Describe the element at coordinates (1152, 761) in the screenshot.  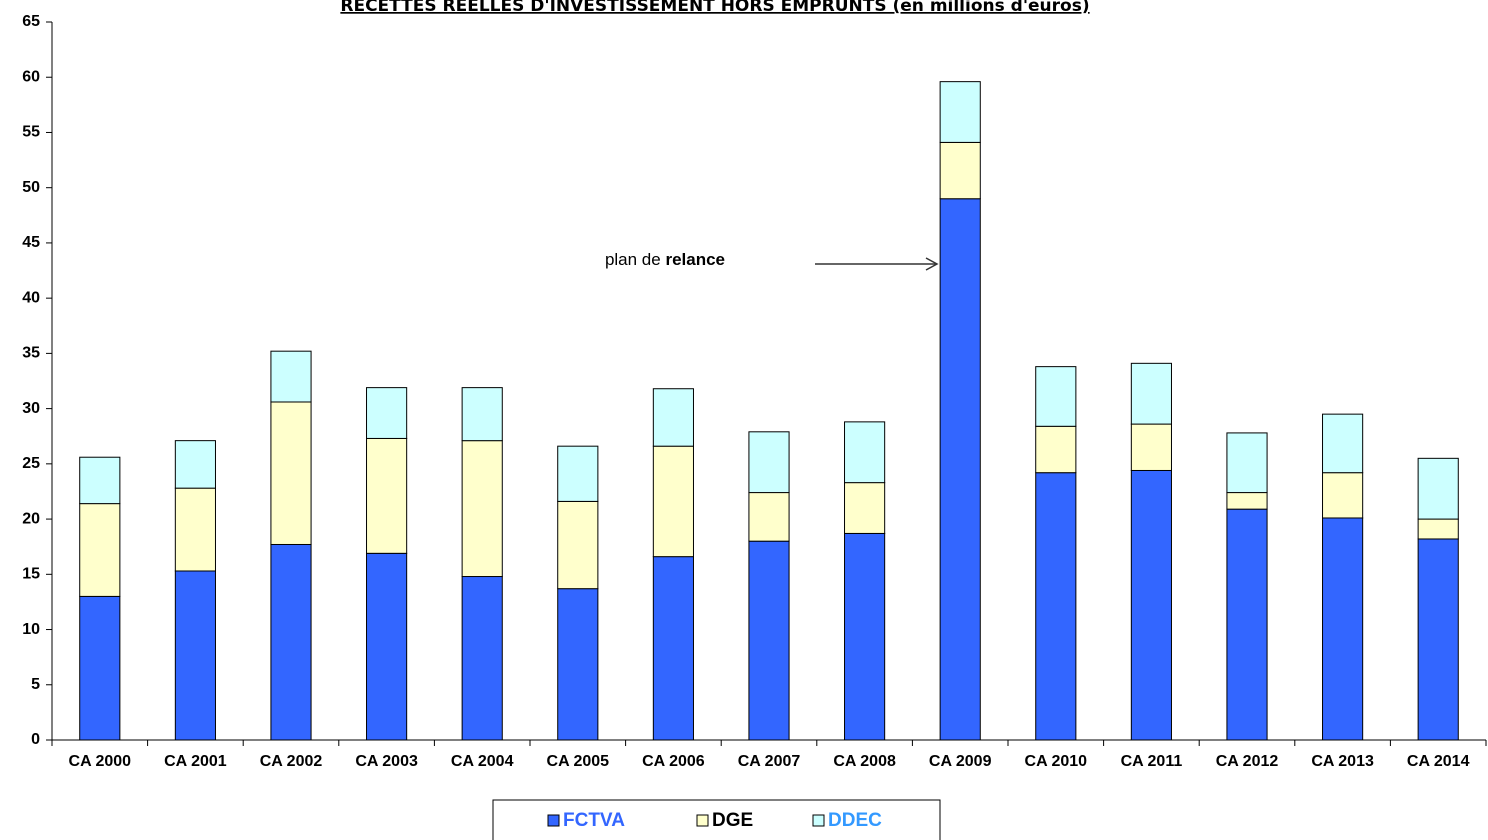
I see `x-tick-label: CA 2011` at that location.